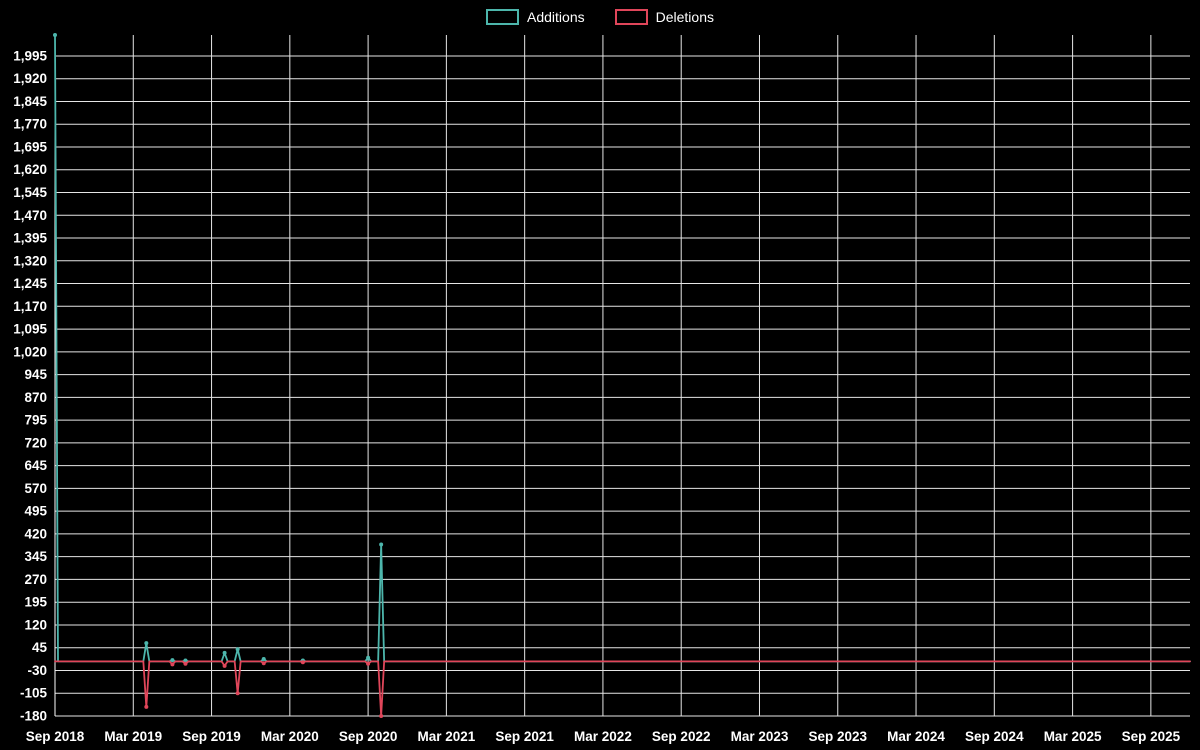 Image resolution: width=1200 pixels, height=750 pixels. What do you see at coordinates (211, 736) in the screenshot?
I see `svg-text: Sep 2019` at bounding box center [211, 736].